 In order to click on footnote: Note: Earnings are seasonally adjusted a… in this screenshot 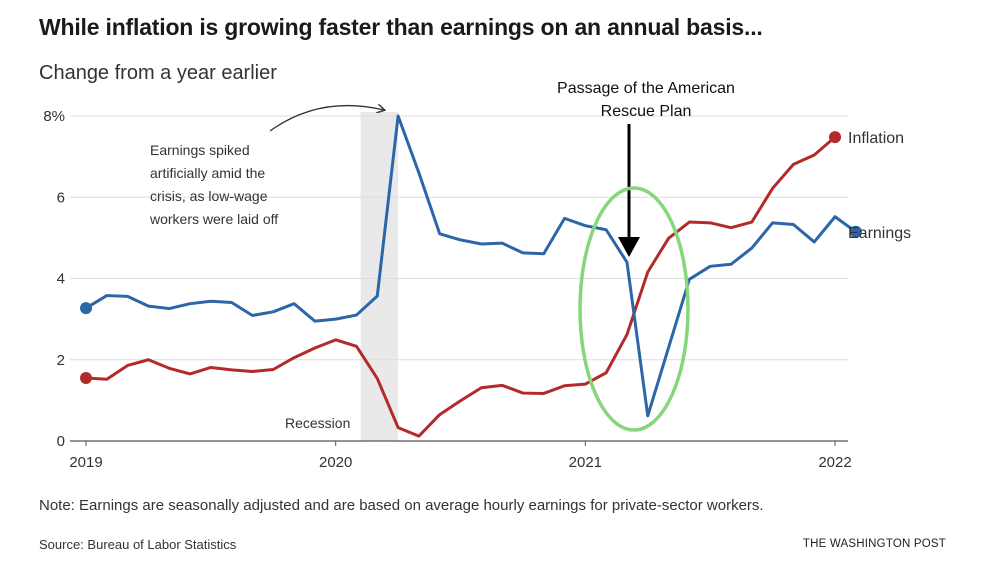, I will do `click(401, 505)`.